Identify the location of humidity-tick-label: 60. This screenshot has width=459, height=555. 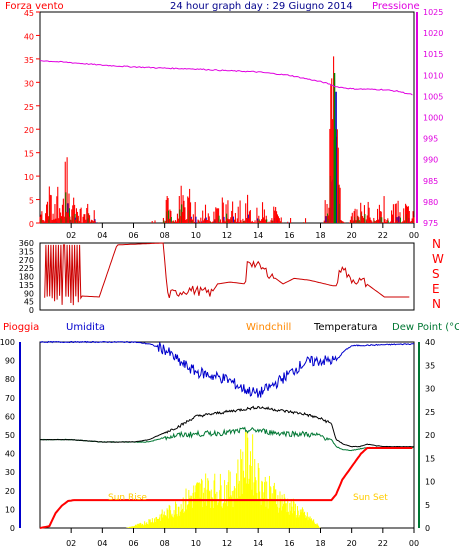
(10, 416).